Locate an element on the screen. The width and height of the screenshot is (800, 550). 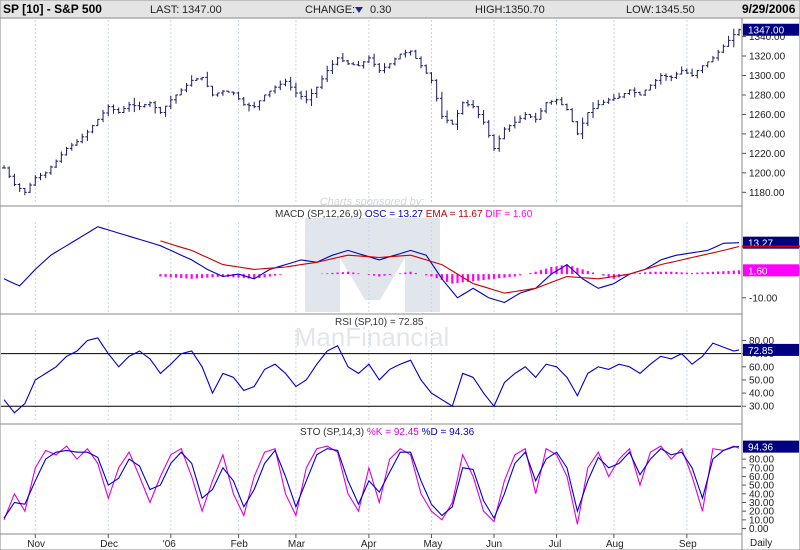
x-tick-label: '06 is located at coordinates (169, 544).